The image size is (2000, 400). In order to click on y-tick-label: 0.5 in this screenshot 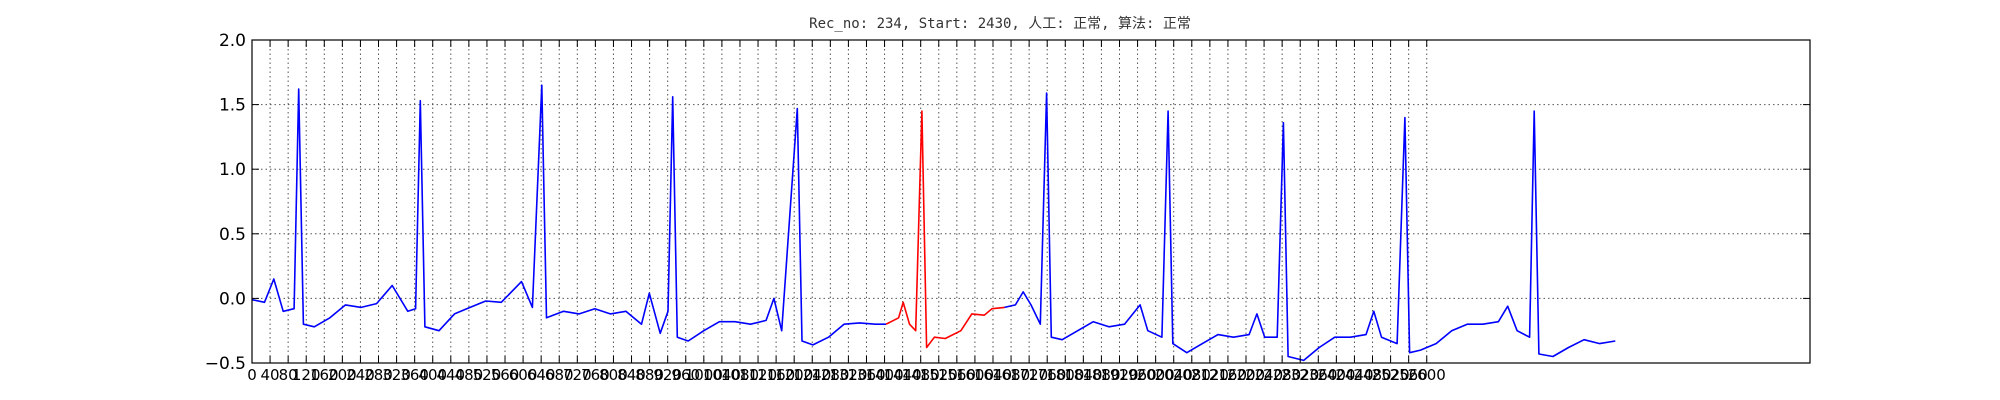, I will do `click(232, 235)`.